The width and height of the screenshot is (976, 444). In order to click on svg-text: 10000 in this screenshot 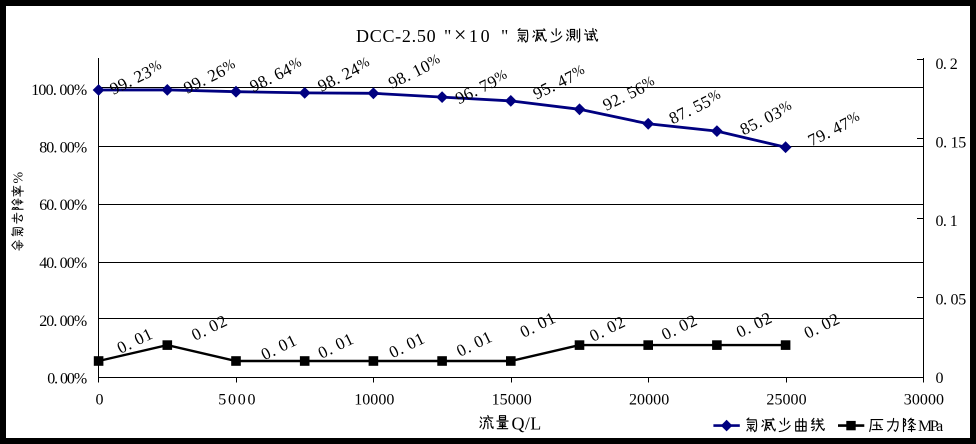, I will do `click(374, 400)`.